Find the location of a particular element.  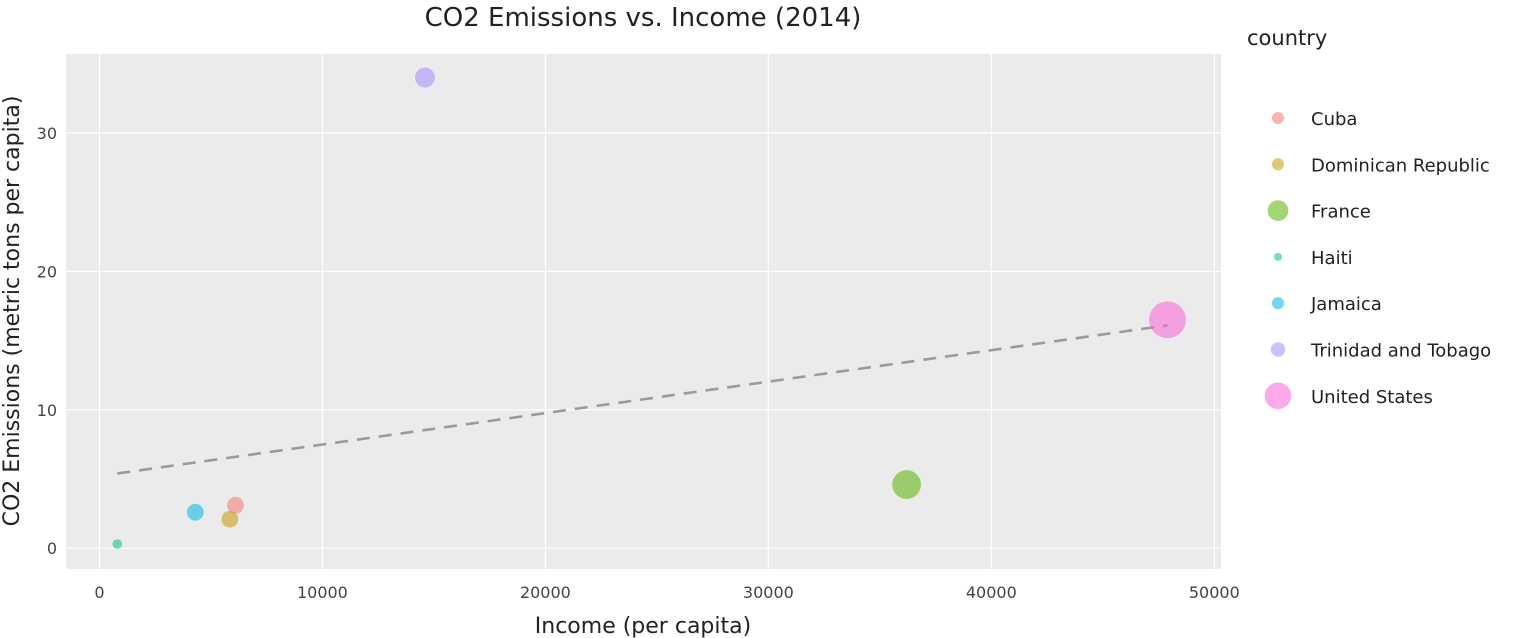

y-tick-label: 10 is located at coordinates (47, 410).